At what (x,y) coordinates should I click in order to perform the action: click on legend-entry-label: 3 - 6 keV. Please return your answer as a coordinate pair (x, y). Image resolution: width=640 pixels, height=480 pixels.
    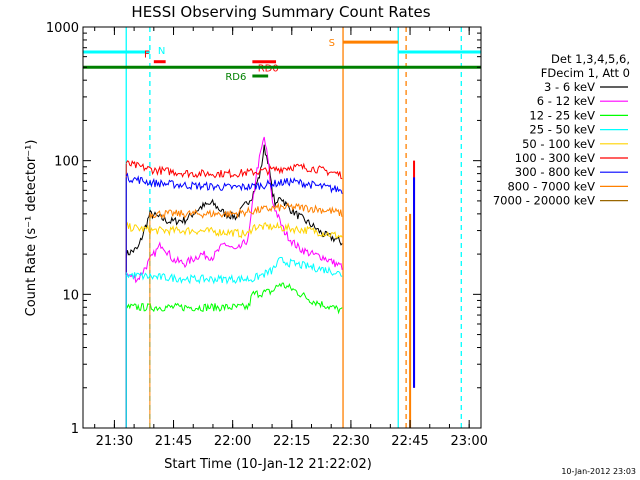
    Looking at the image, I should click on (569, 87).